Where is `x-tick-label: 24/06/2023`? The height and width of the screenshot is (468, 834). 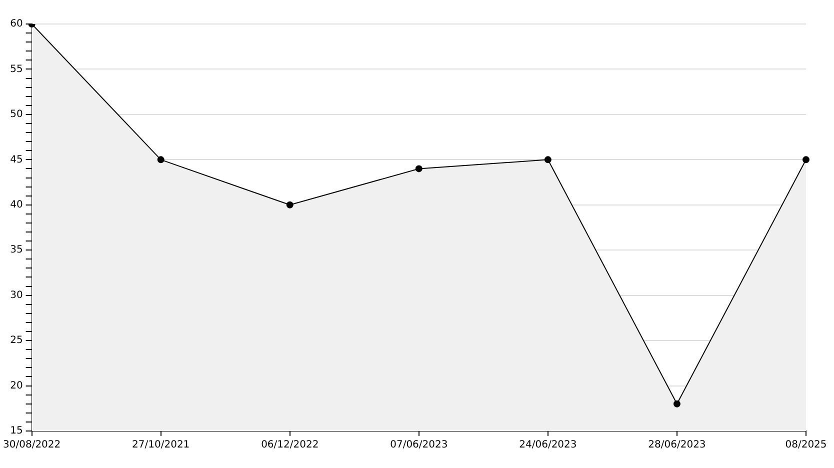 x-tick-label: 24/06/2023 is located at coordinates (548, 445).